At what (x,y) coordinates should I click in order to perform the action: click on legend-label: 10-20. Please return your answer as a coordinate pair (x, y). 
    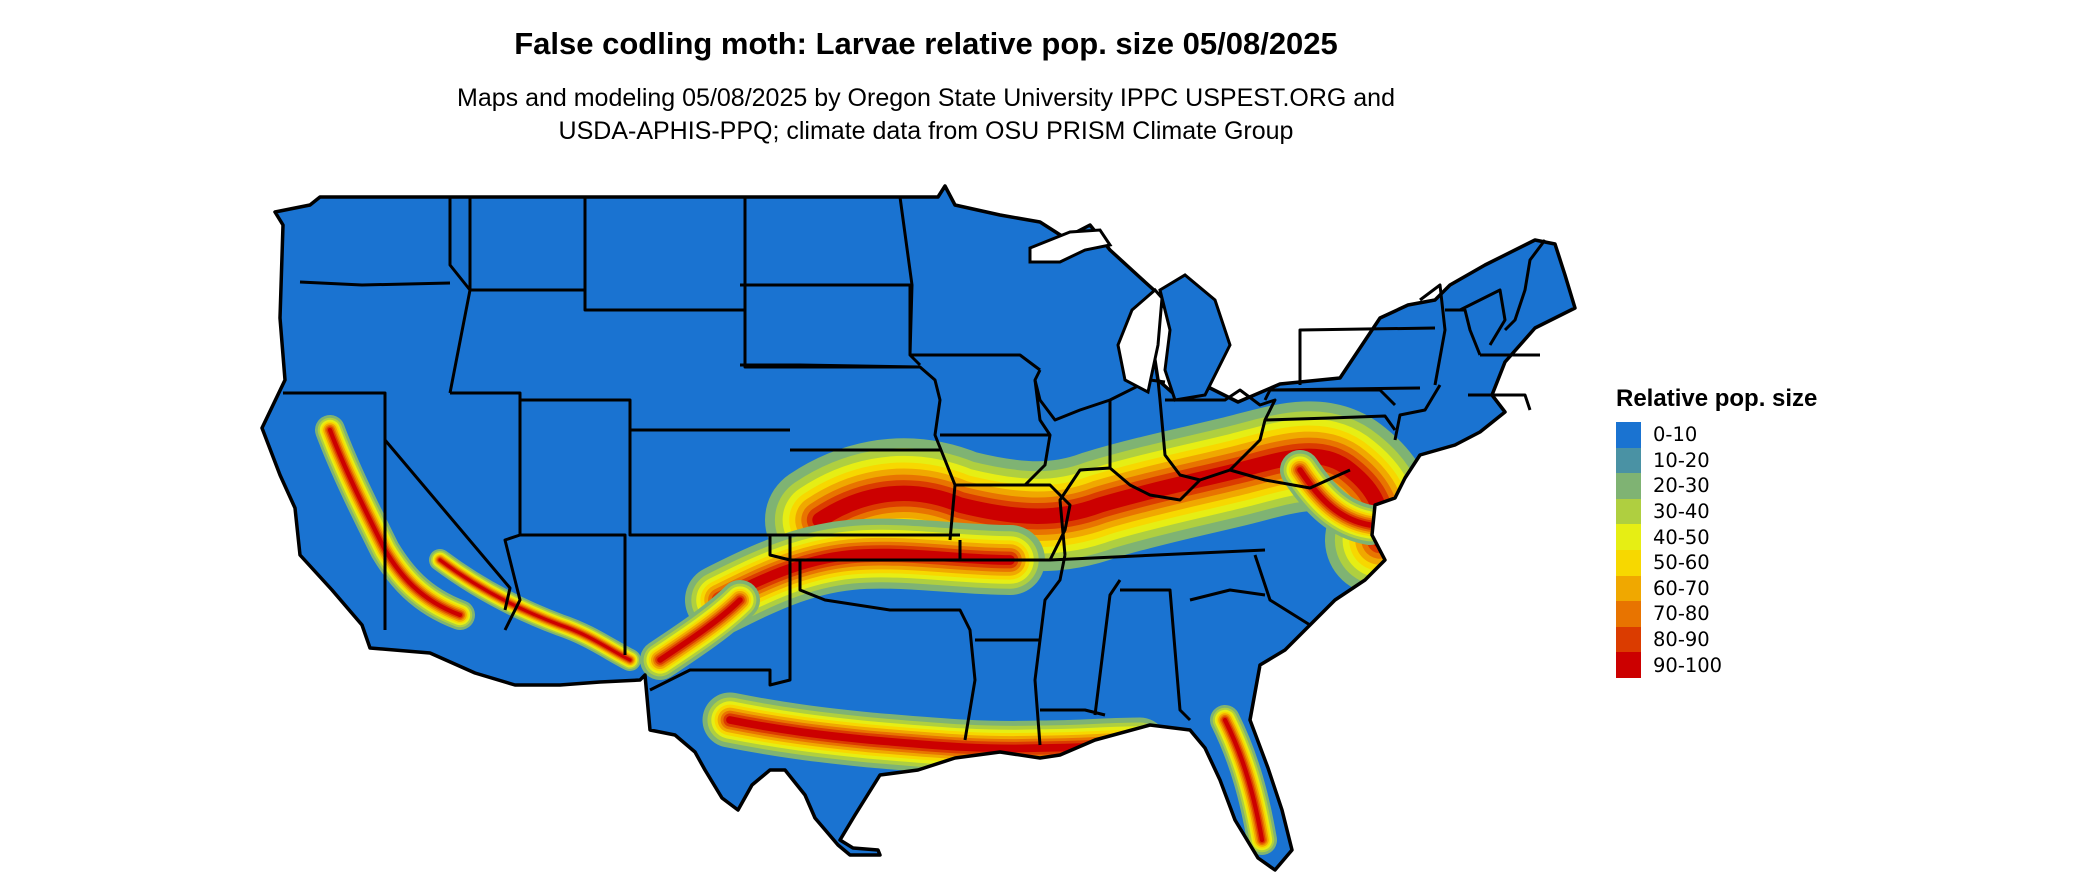
    Looking at the image, I should click on (1681, 460).